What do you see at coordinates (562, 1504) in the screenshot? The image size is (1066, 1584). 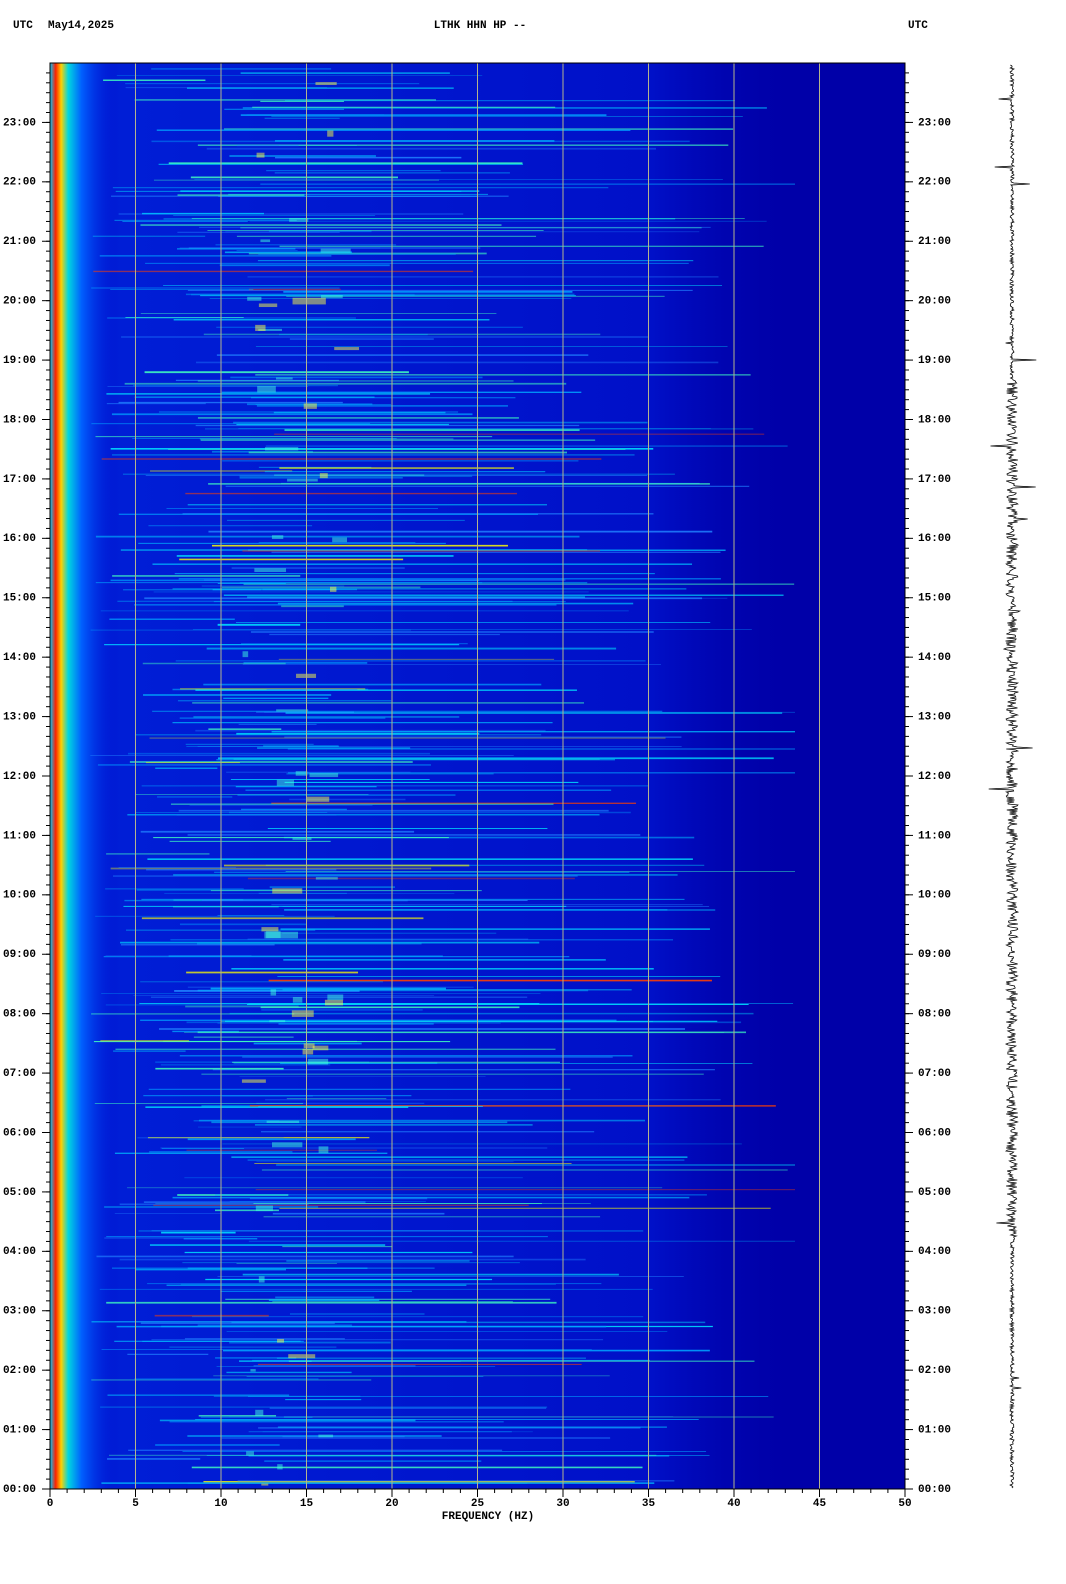 I see `x-tick-label: 30` at bounding box center [562, 1504].